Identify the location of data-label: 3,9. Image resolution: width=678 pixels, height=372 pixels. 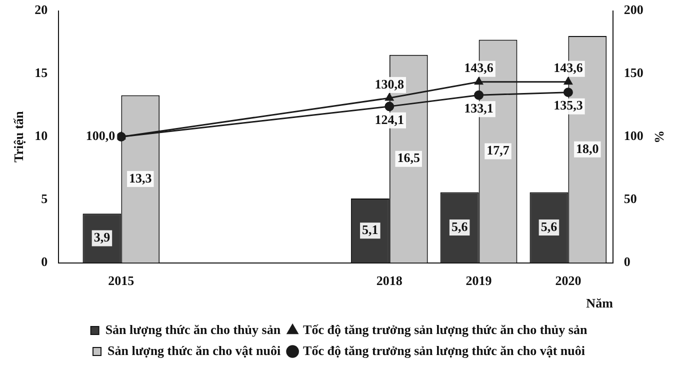
(102, 237).